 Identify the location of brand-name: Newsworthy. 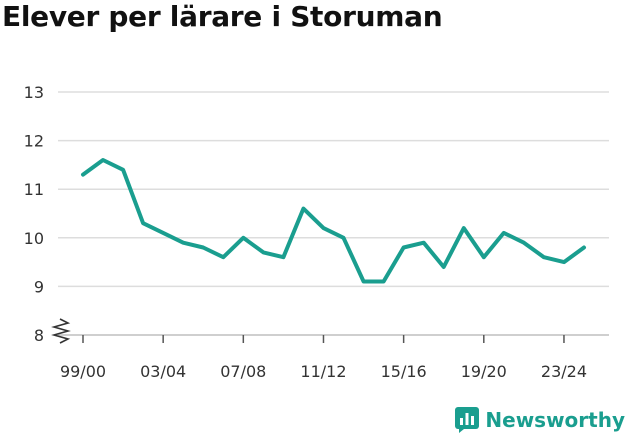
(555, 420).